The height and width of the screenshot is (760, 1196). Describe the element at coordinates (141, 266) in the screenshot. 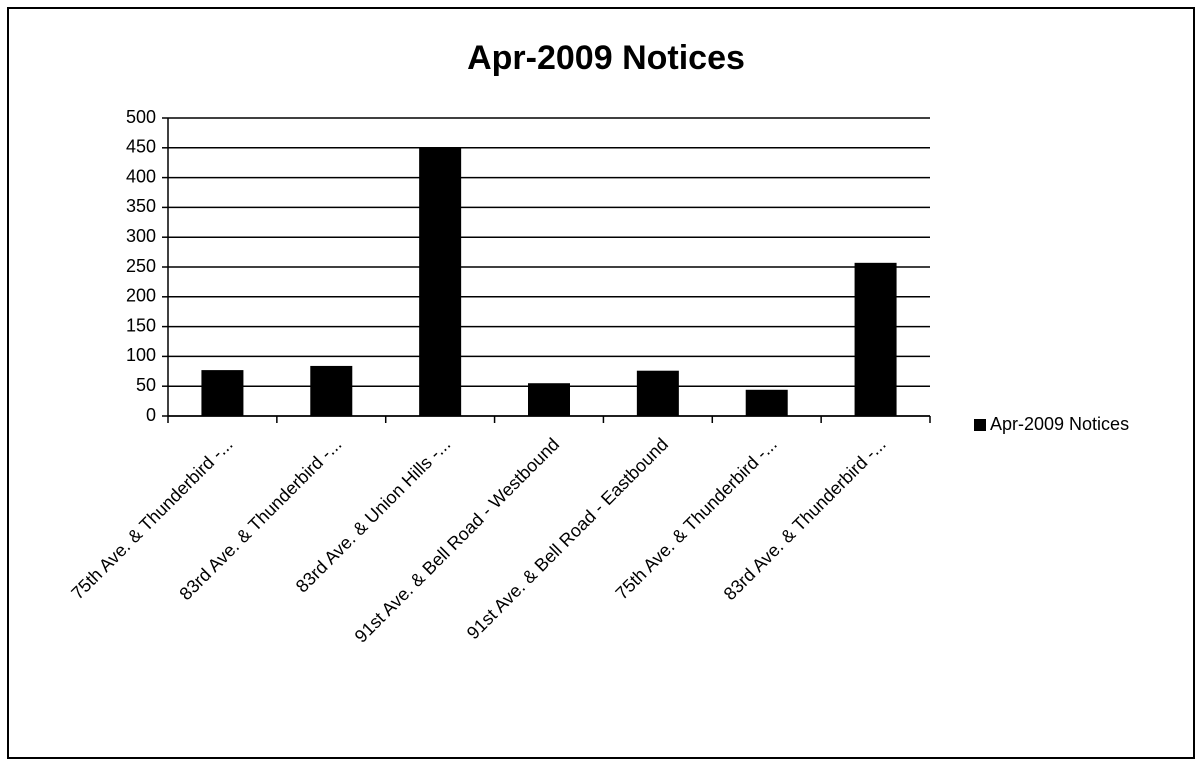

I see `y-tick-label: 250` at that location.